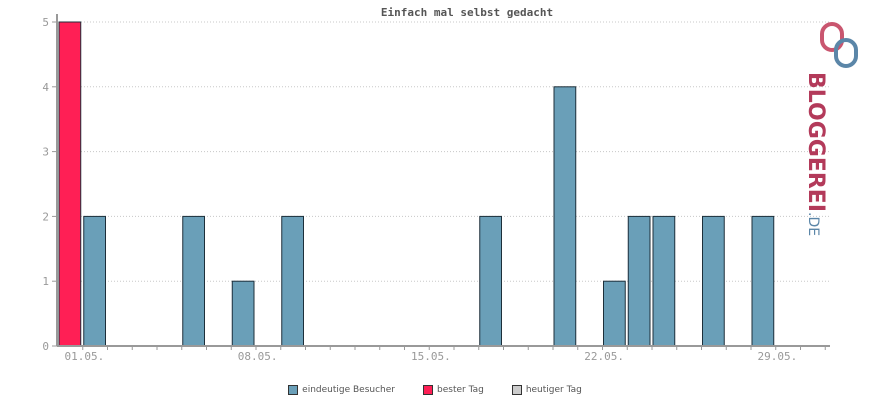  What do you see at coordinates (293, 390) in the screenshot?
I see `legend-swatch-visitors` at bounding box center [293, 390].